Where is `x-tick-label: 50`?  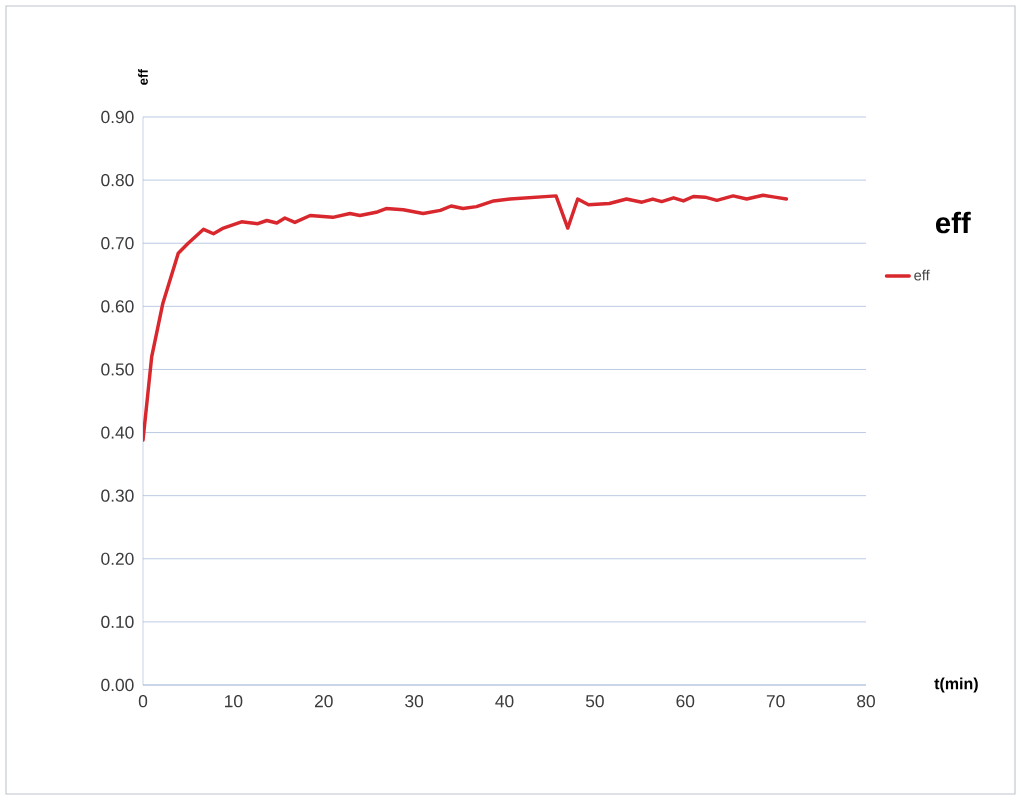
x-tick-label: 50 is located at coordinates (594, 701).